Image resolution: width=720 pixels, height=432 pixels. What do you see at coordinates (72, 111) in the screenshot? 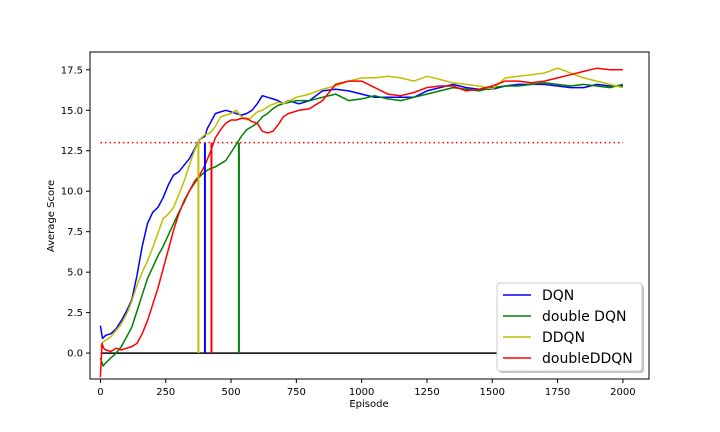
I see `y-tick-label: 15.0` at bounding box center [72, 111].